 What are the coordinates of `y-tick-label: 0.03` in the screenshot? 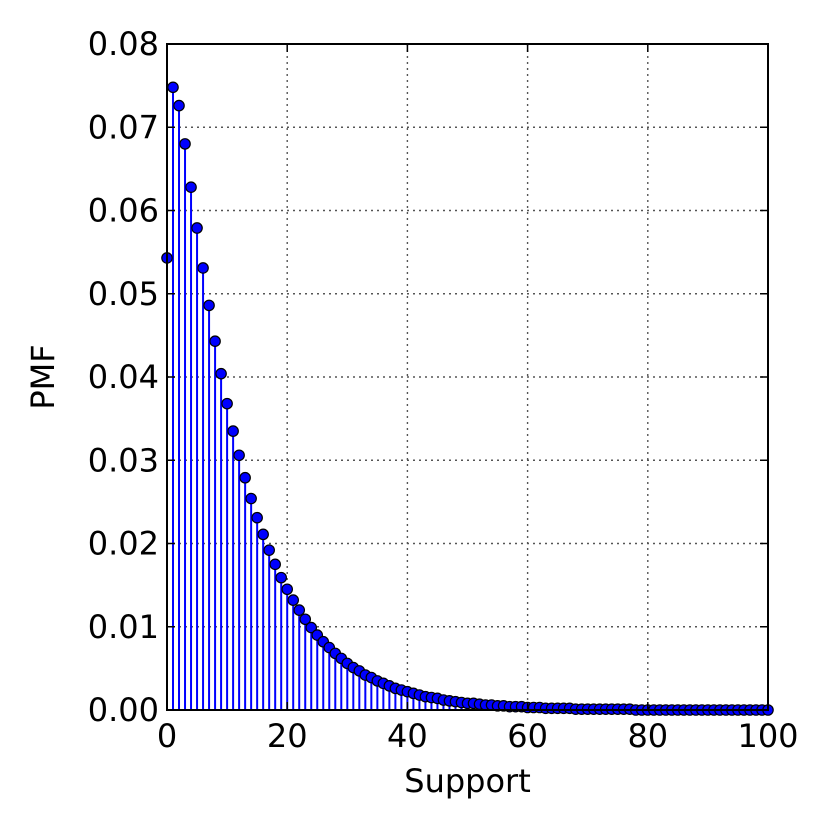 It's located at (123, 460).